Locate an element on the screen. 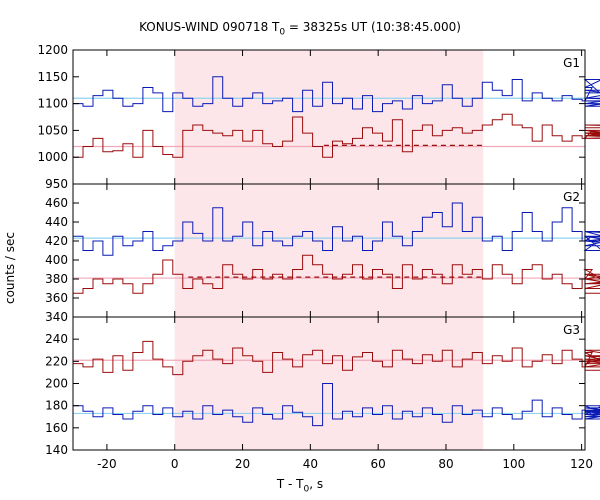 This screenshot has height=500, width=600. g1-panel-label: G1 is located at coordinates (571, 63).